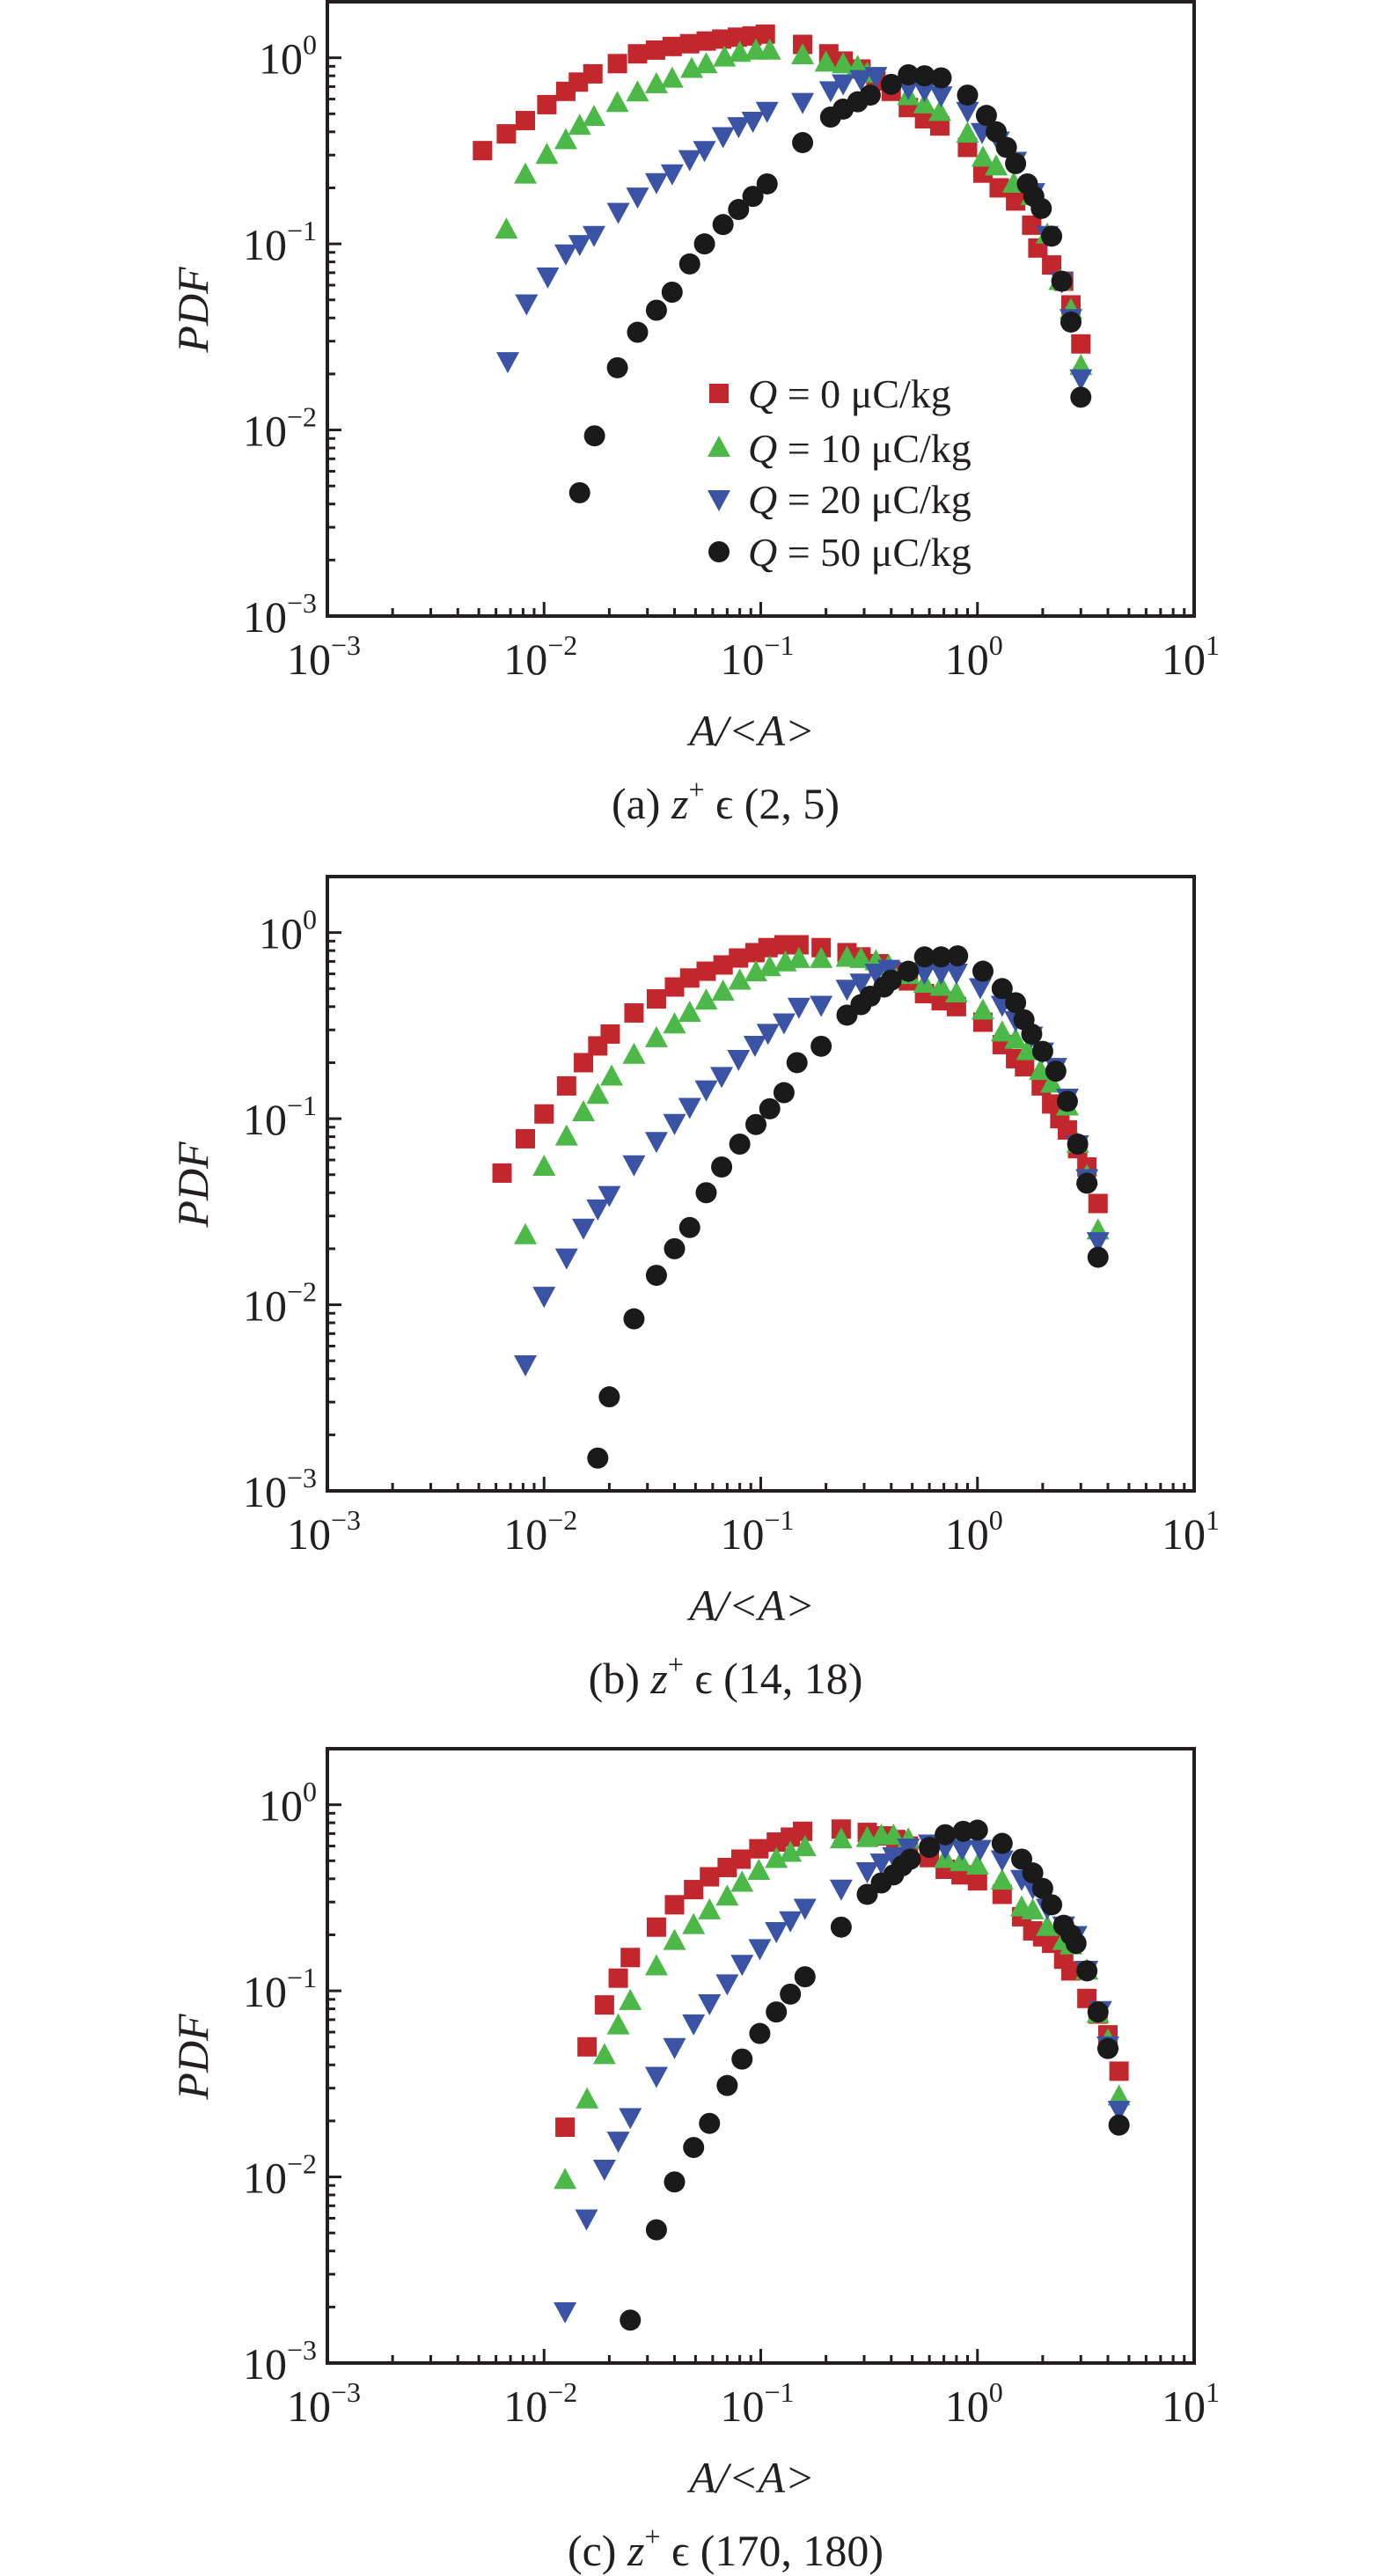 This screenshot has height=2576, width=1386. What do you see at coordinates (540, 656) in the screenshot?
I see `x-tick-label: 10⁻²` at bounding box center [540, 656].